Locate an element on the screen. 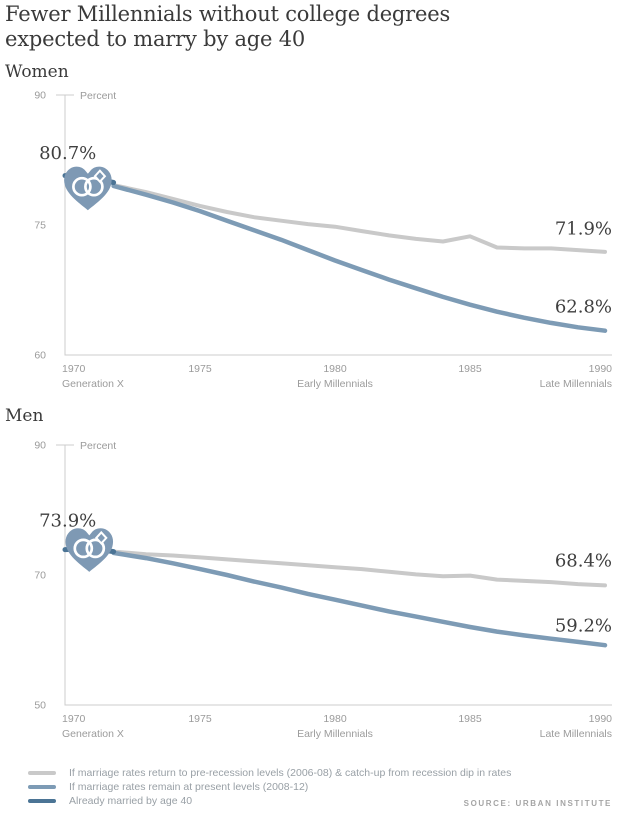 The image size is (620, 818). value-annotation: 71.9% is located at coordinates (583, 229).